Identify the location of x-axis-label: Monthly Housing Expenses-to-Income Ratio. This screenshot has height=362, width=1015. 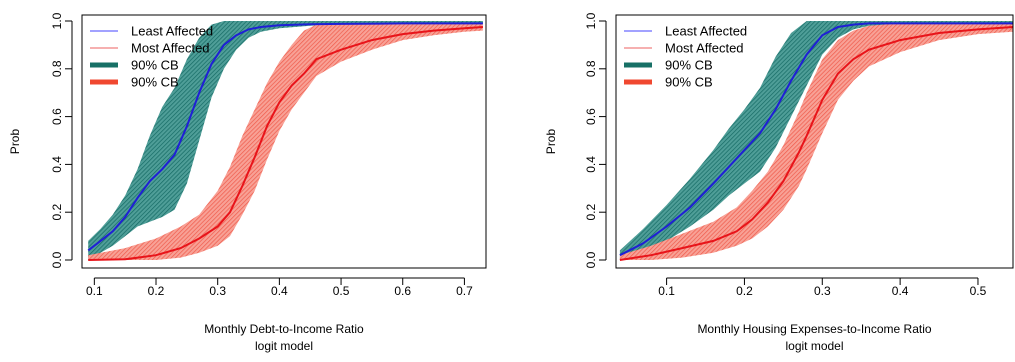
(814, 329).